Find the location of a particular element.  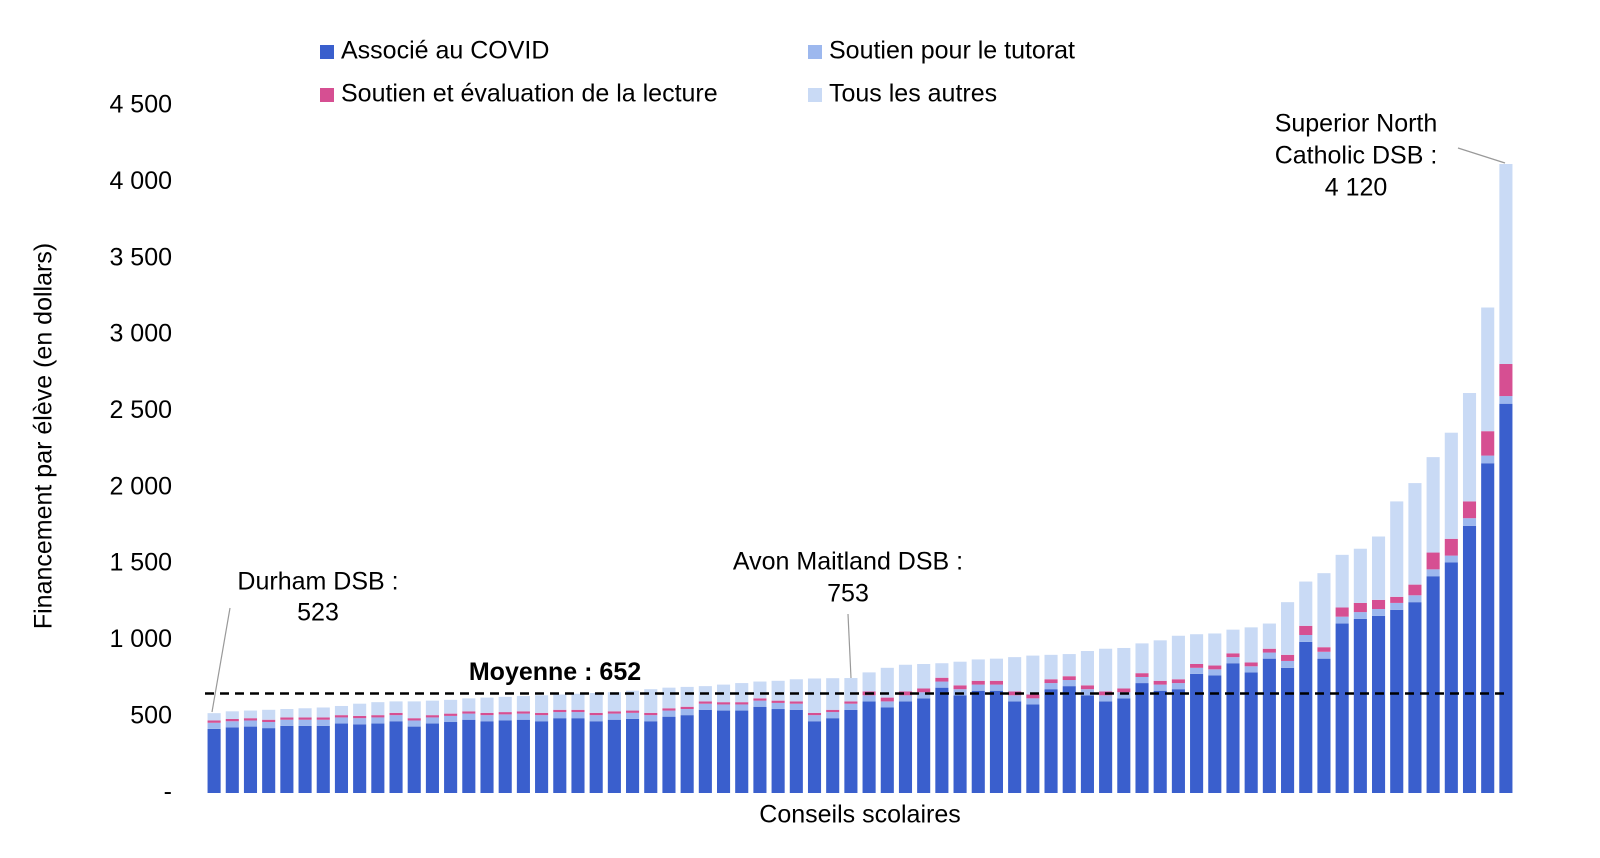

annotation: 4 120 is located at coordinates (1356, 188).